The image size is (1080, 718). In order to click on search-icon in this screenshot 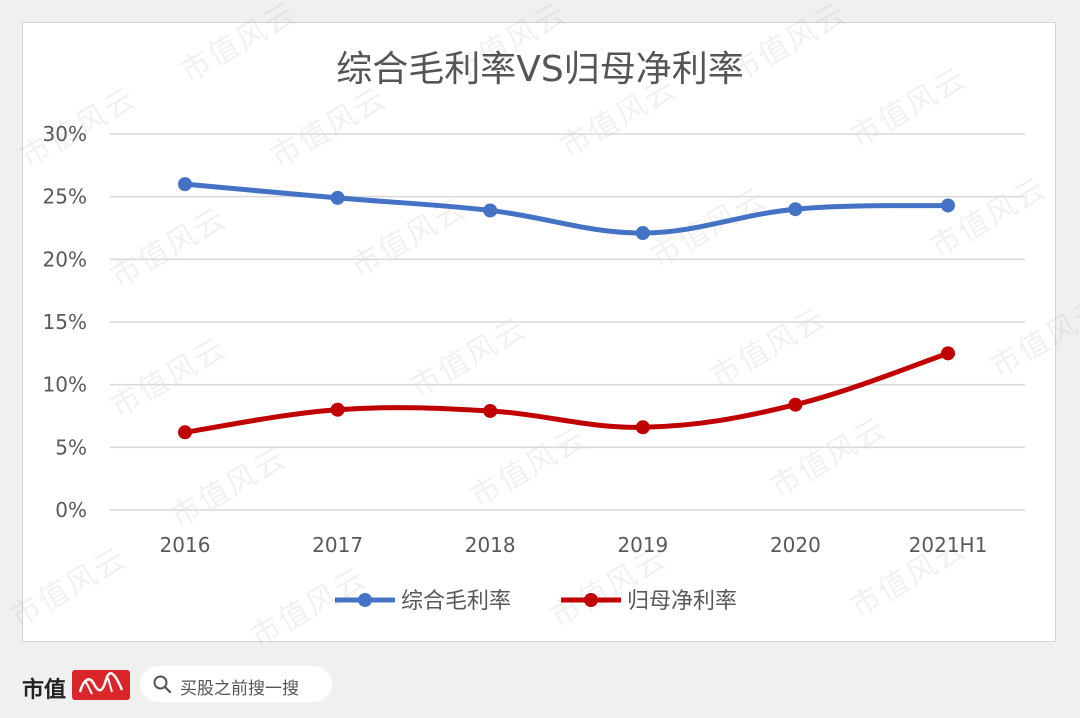, I will do `click(162, 686)`.